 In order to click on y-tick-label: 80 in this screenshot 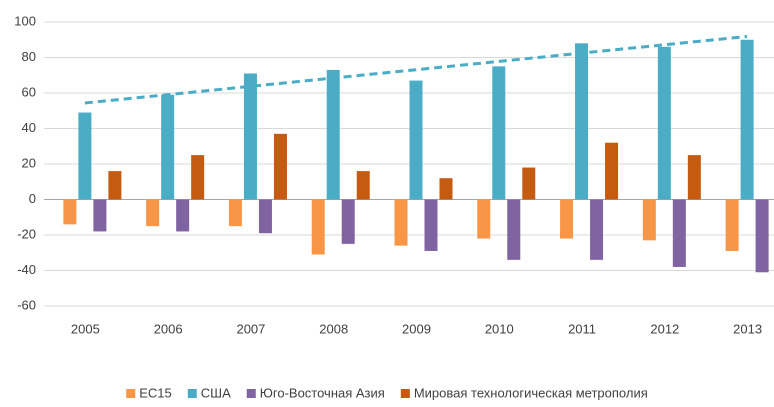, I will do `click(29, 56)`.